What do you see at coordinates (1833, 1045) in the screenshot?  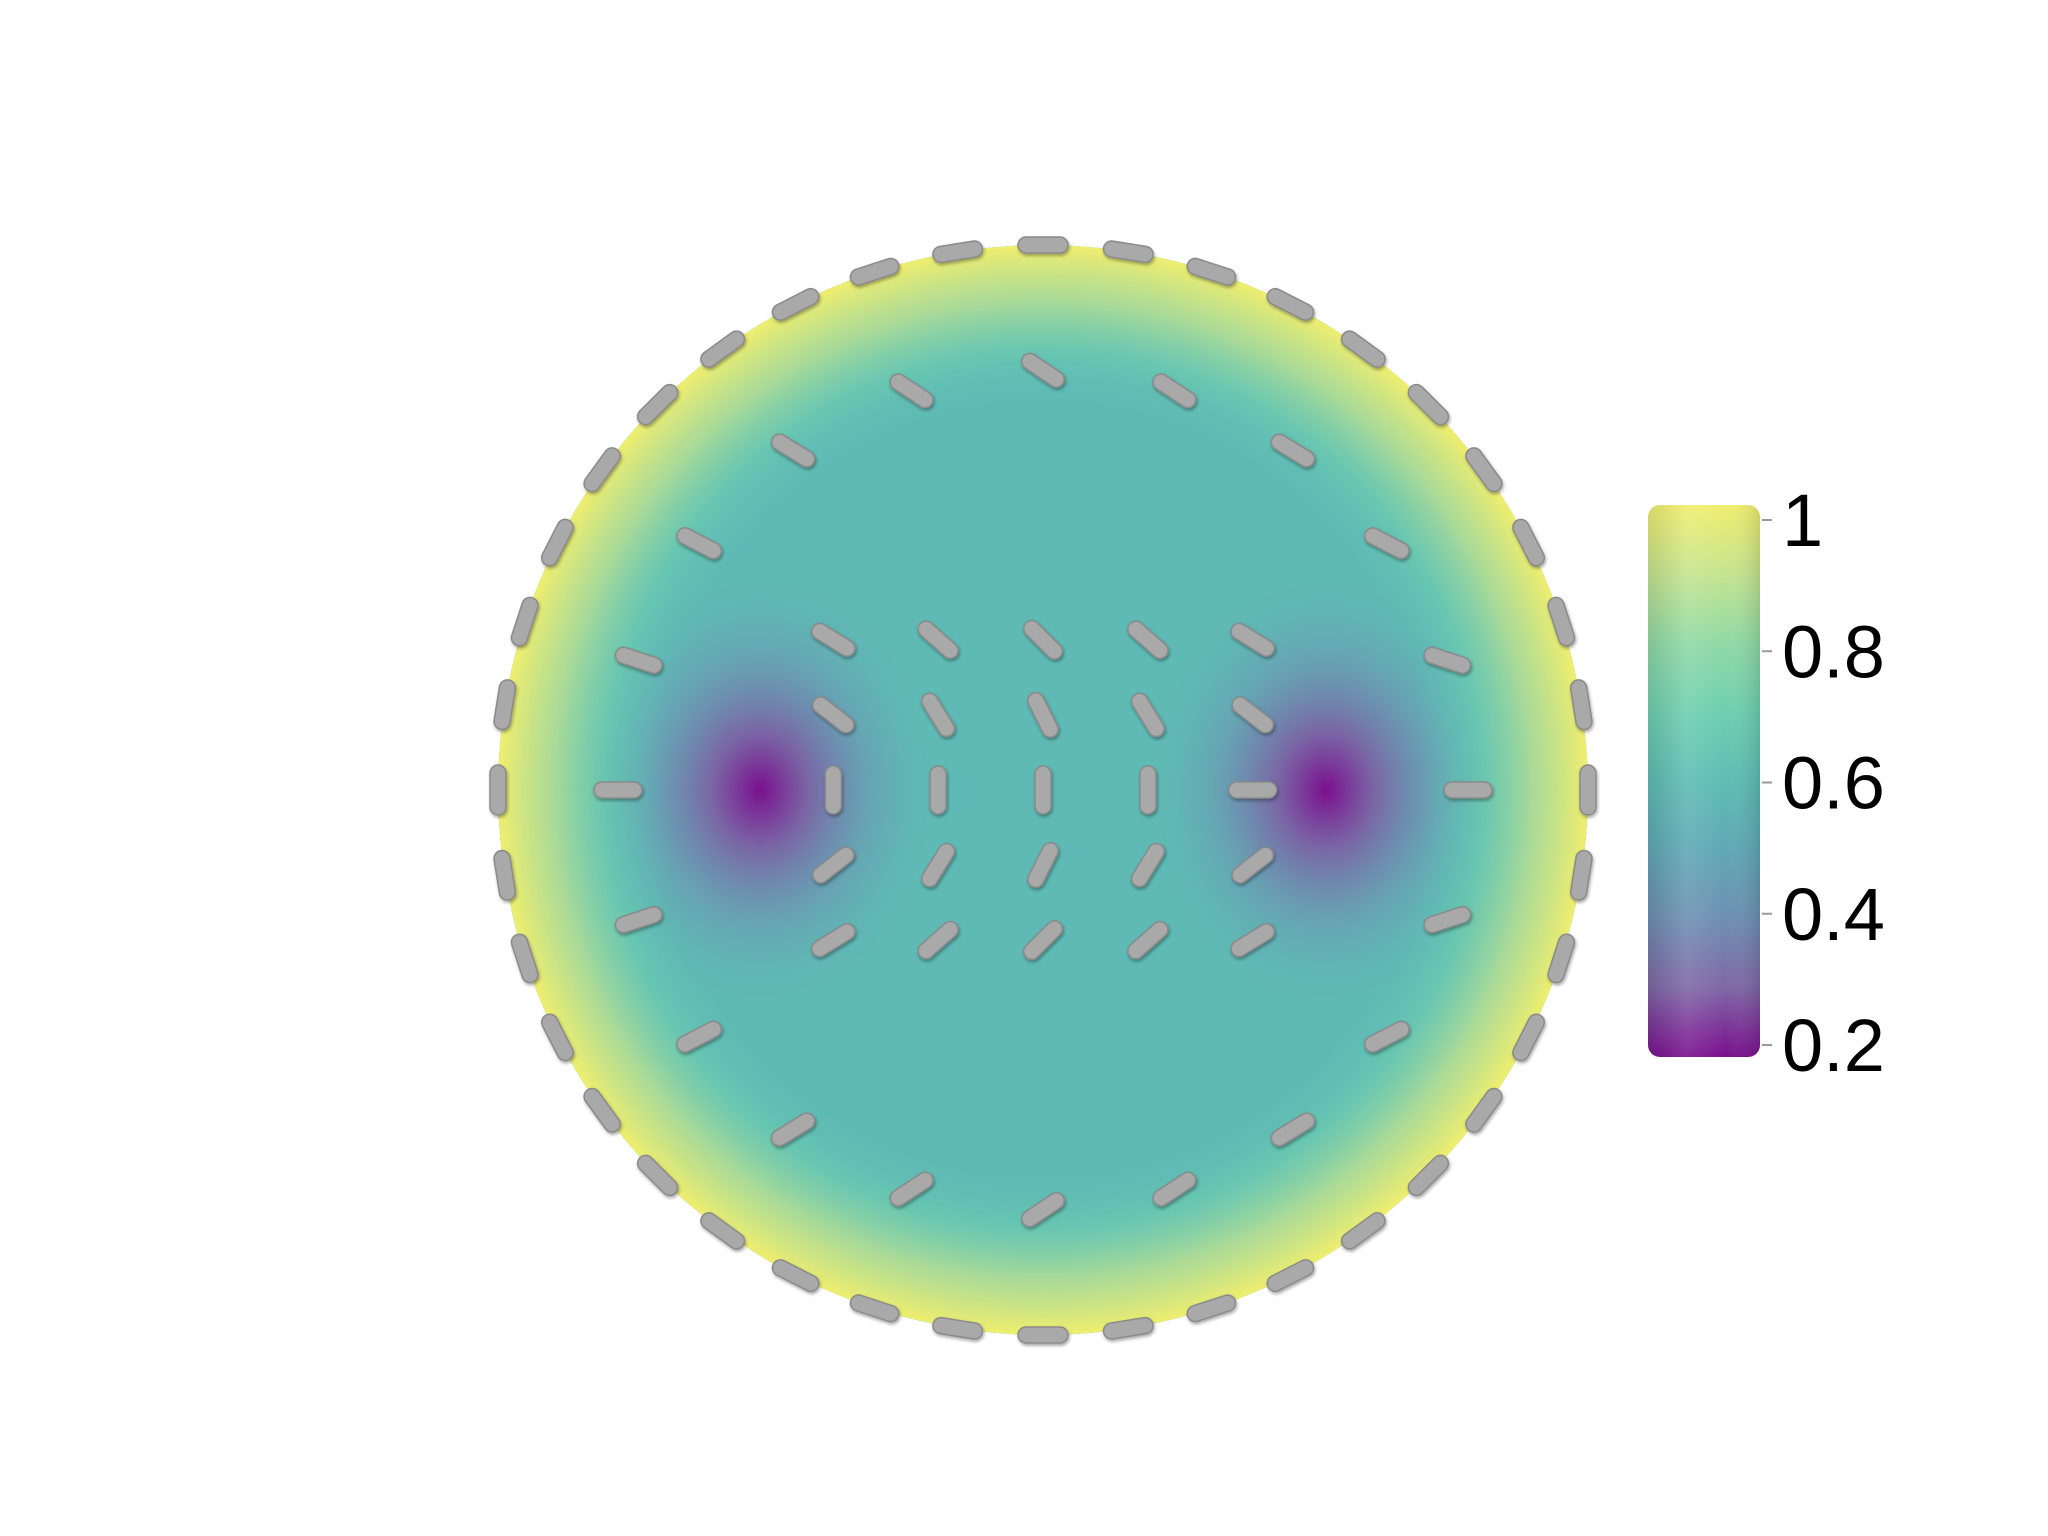 I see `colorbar-tick-label: 0.2` at bounding box center [1833, 1045].